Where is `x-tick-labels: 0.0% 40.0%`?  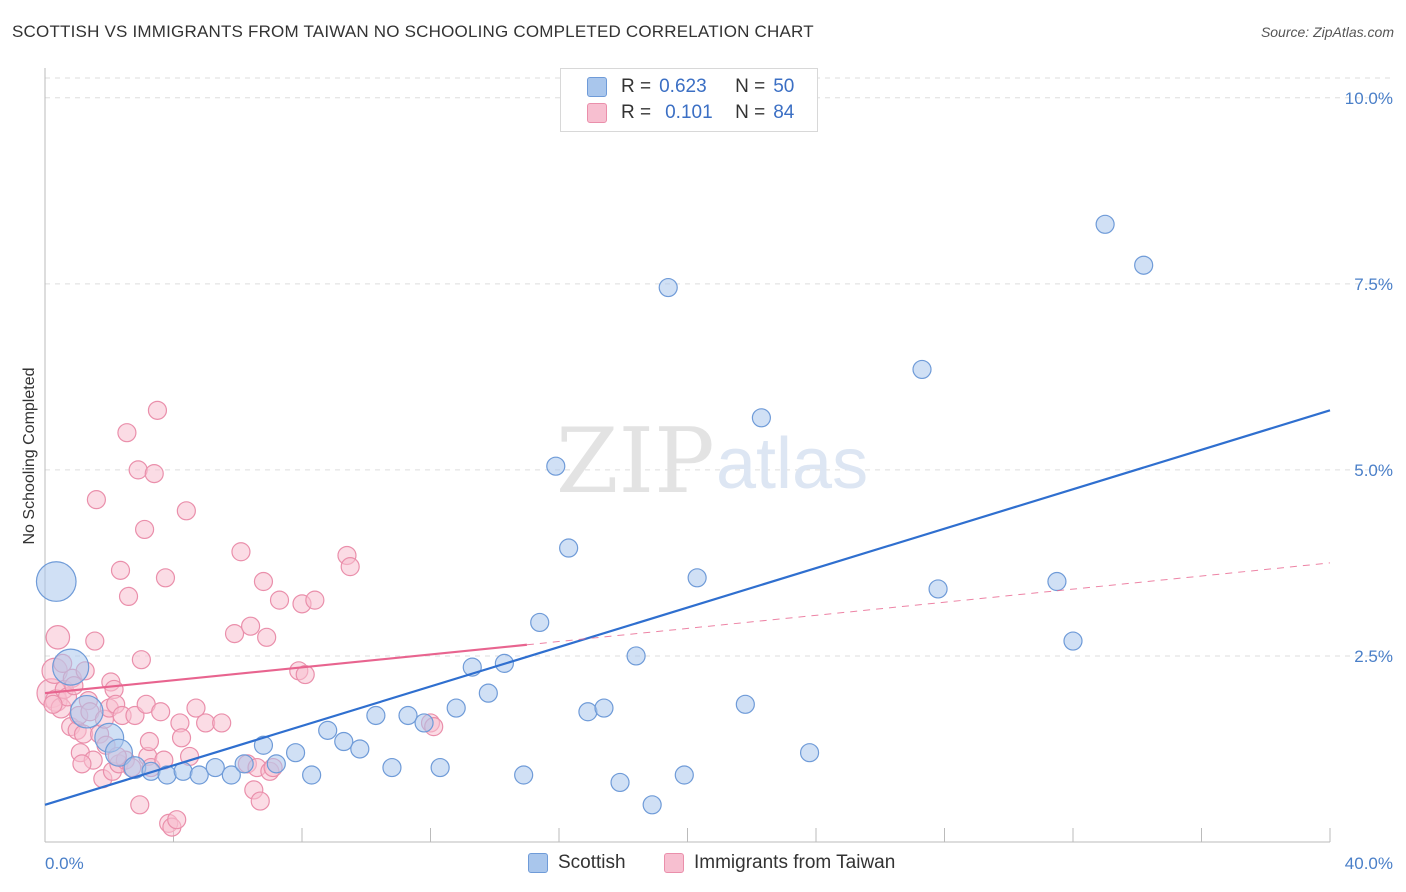
x-tick-labels: 0.0% 40.0% is located at coordinates (719, 863).